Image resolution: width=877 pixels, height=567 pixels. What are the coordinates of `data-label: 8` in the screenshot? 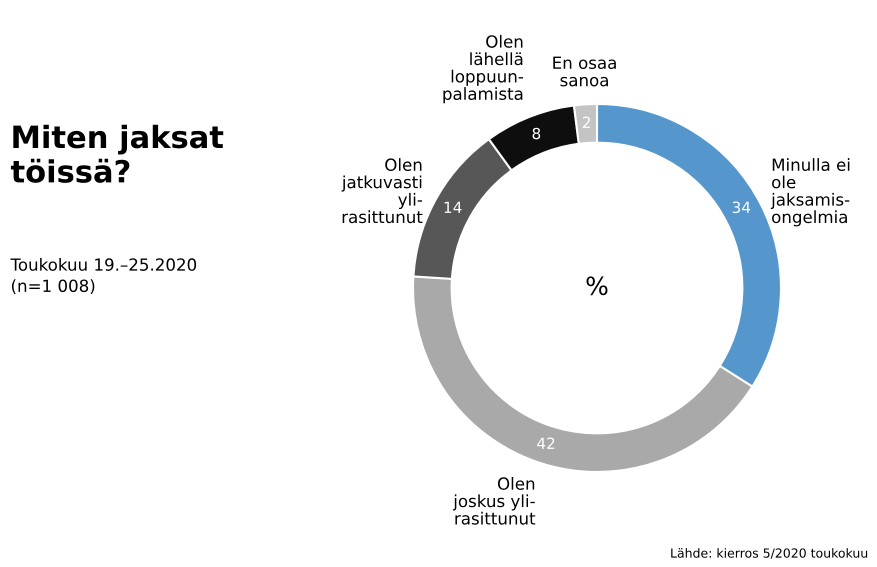 It's located at (536, 134).